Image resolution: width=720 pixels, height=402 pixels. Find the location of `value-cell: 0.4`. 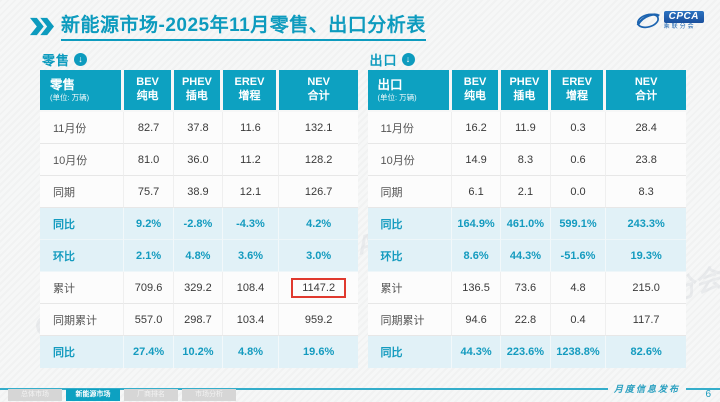

value-cell: 0.4 is located at coordinates (578, 320).